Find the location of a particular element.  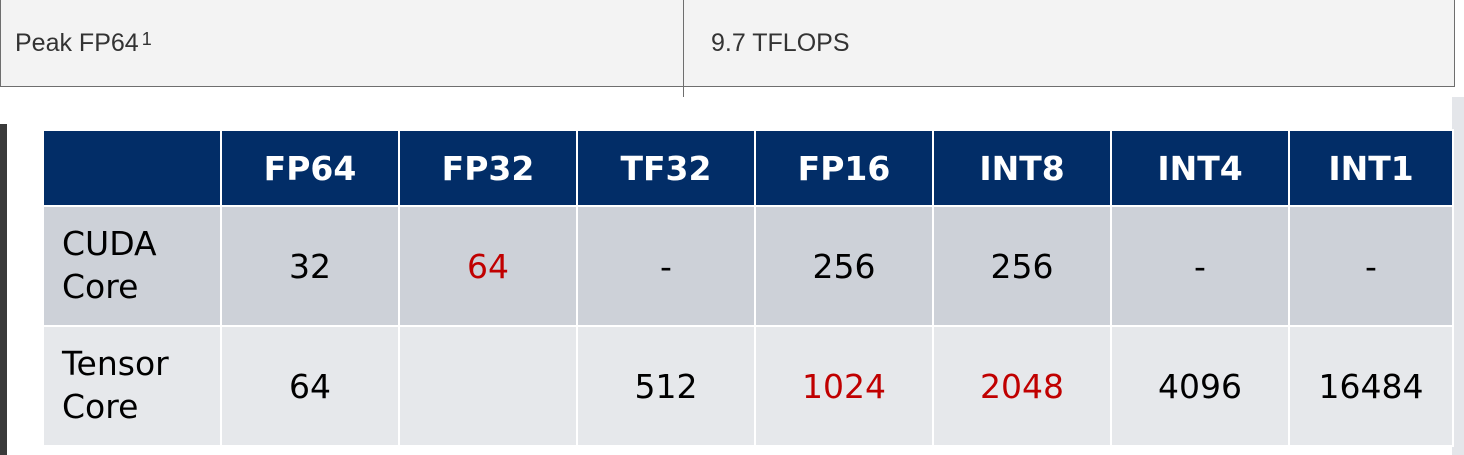

cell-cuda-int1: - is located at coordinates (1371, 266).